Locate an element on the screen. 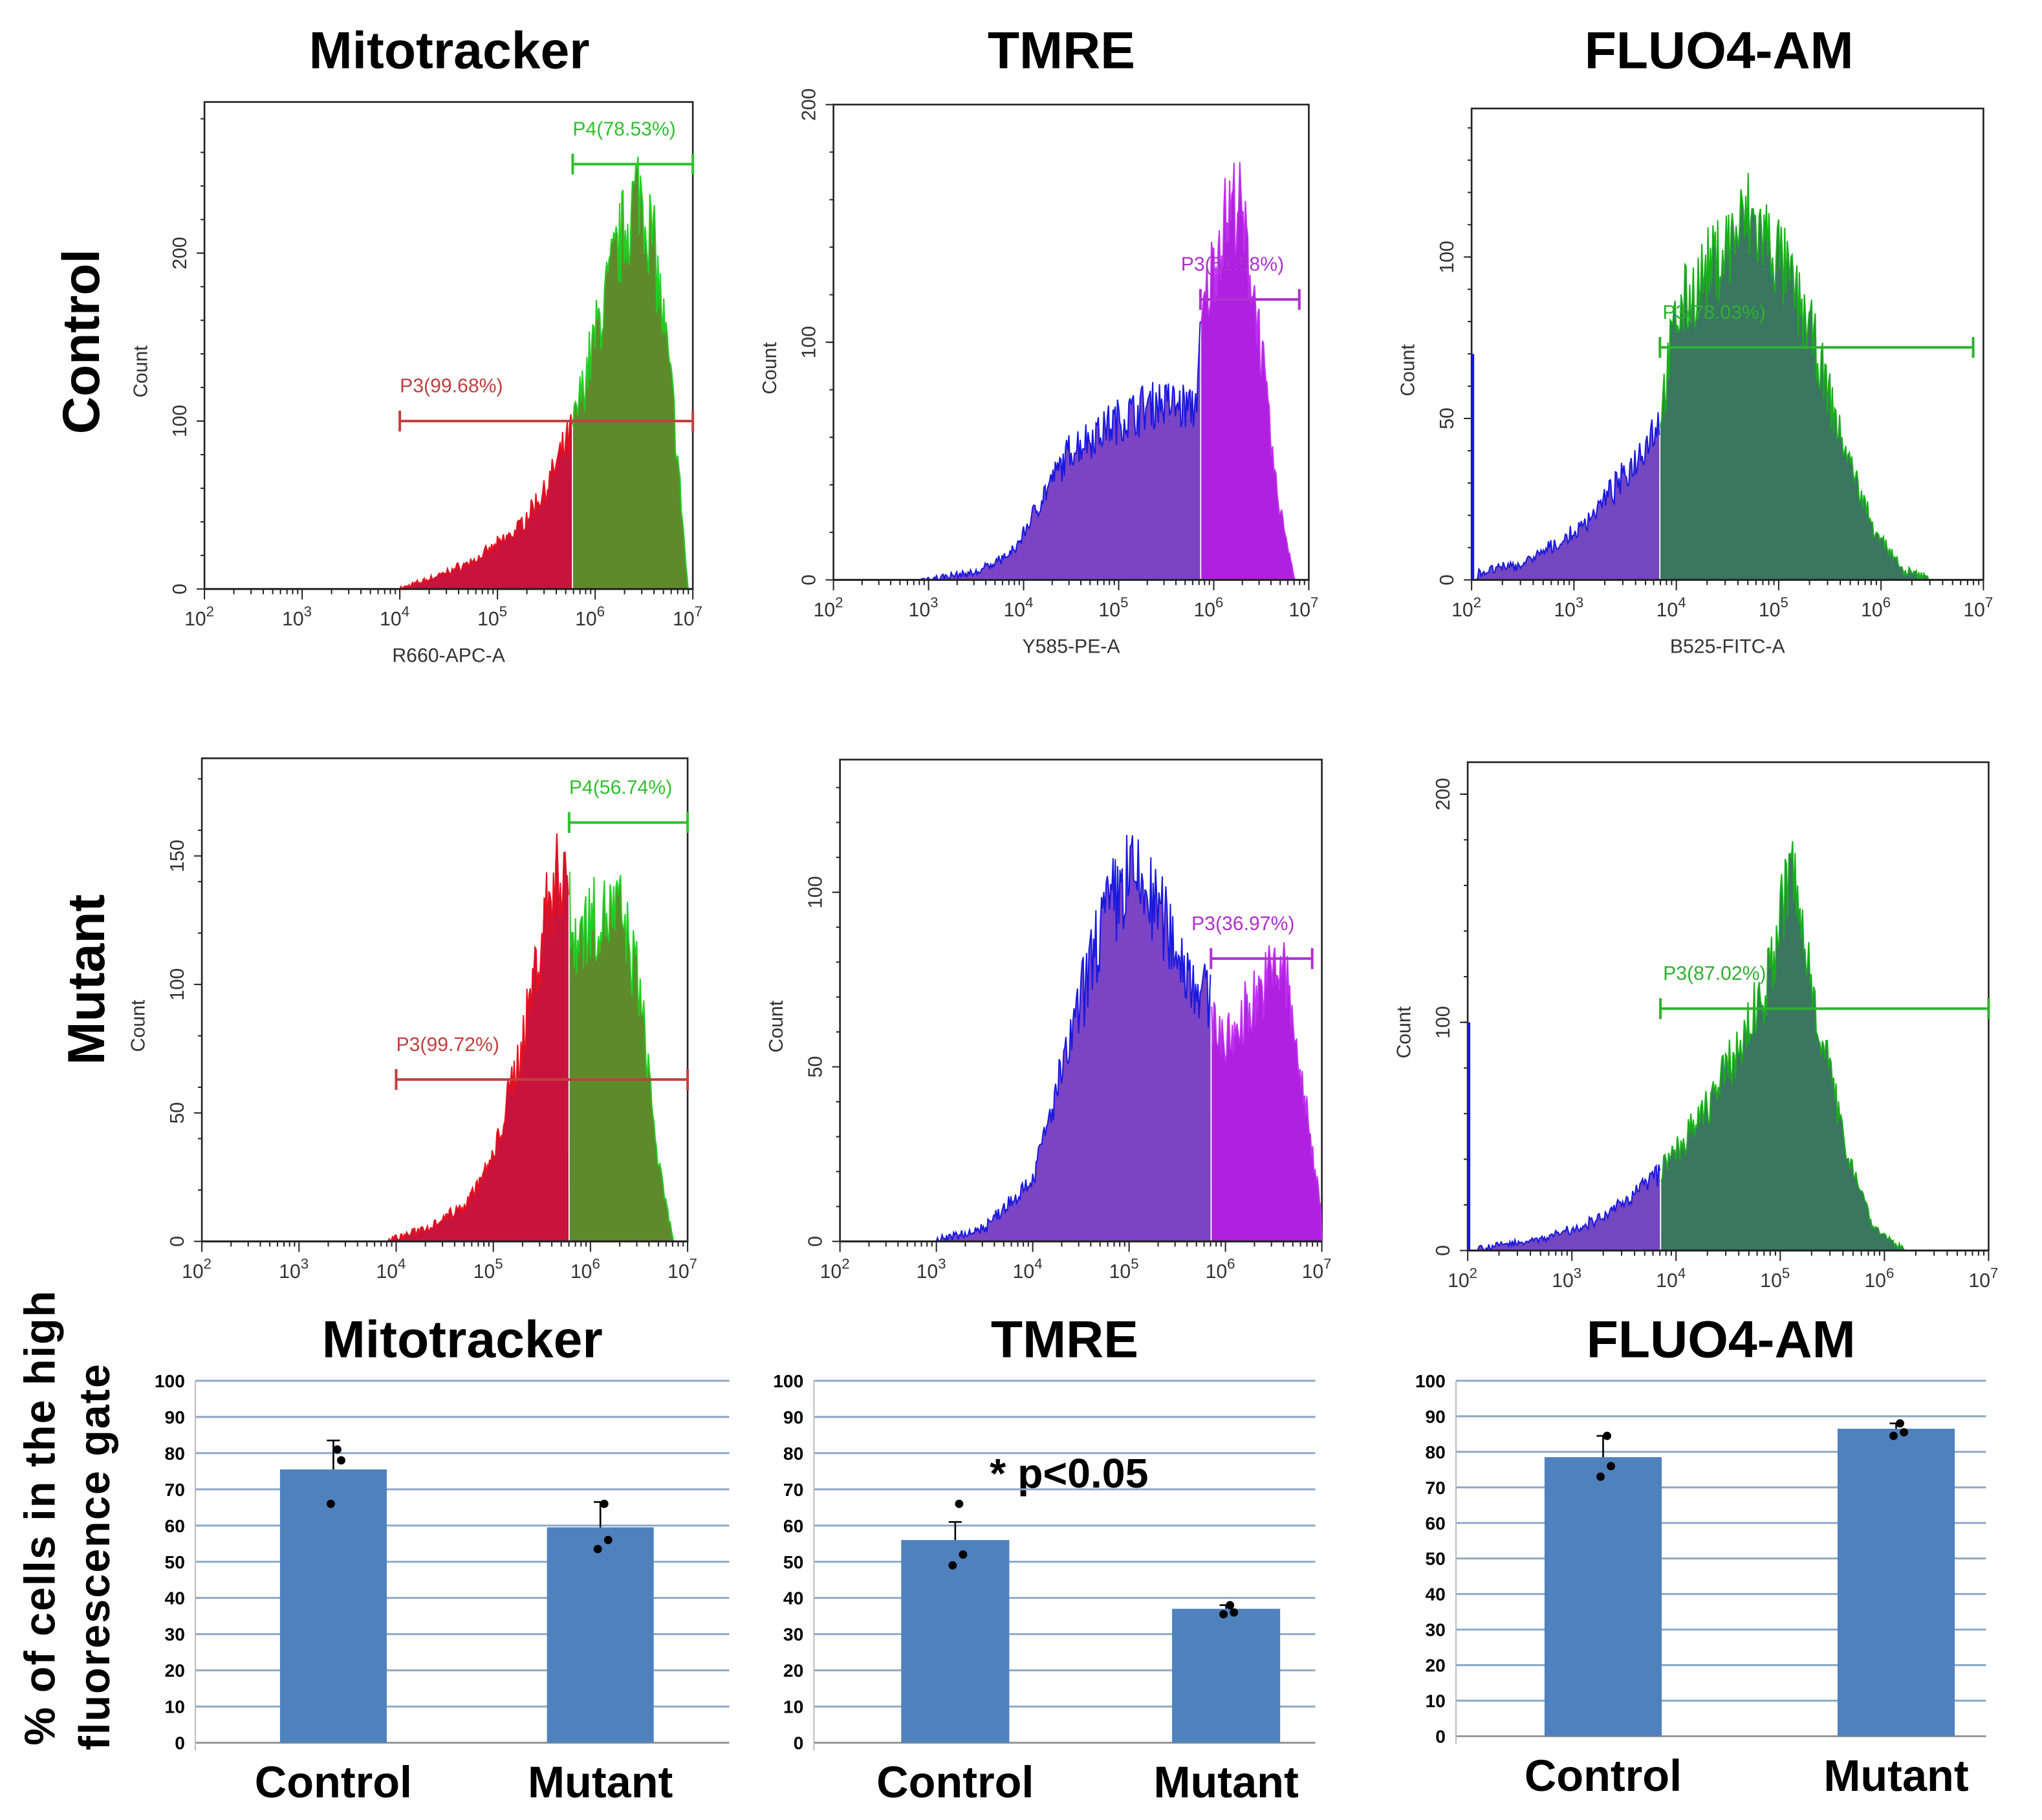 This screenshot has width=2042, height=1820. gate-p4: P4(78.53%) is located at coordinates (633, 146).